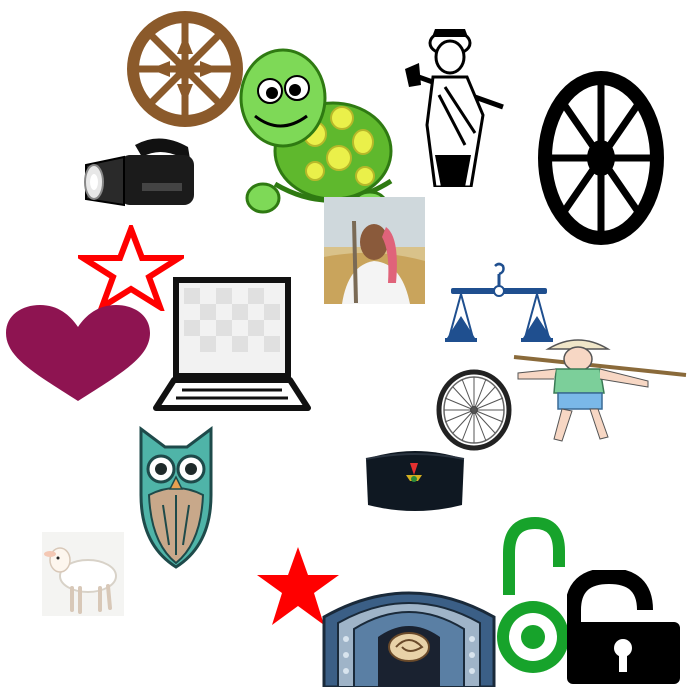 This screenshot has height=700, width=700. I want to click on lamb-icon, so click(83, 574).